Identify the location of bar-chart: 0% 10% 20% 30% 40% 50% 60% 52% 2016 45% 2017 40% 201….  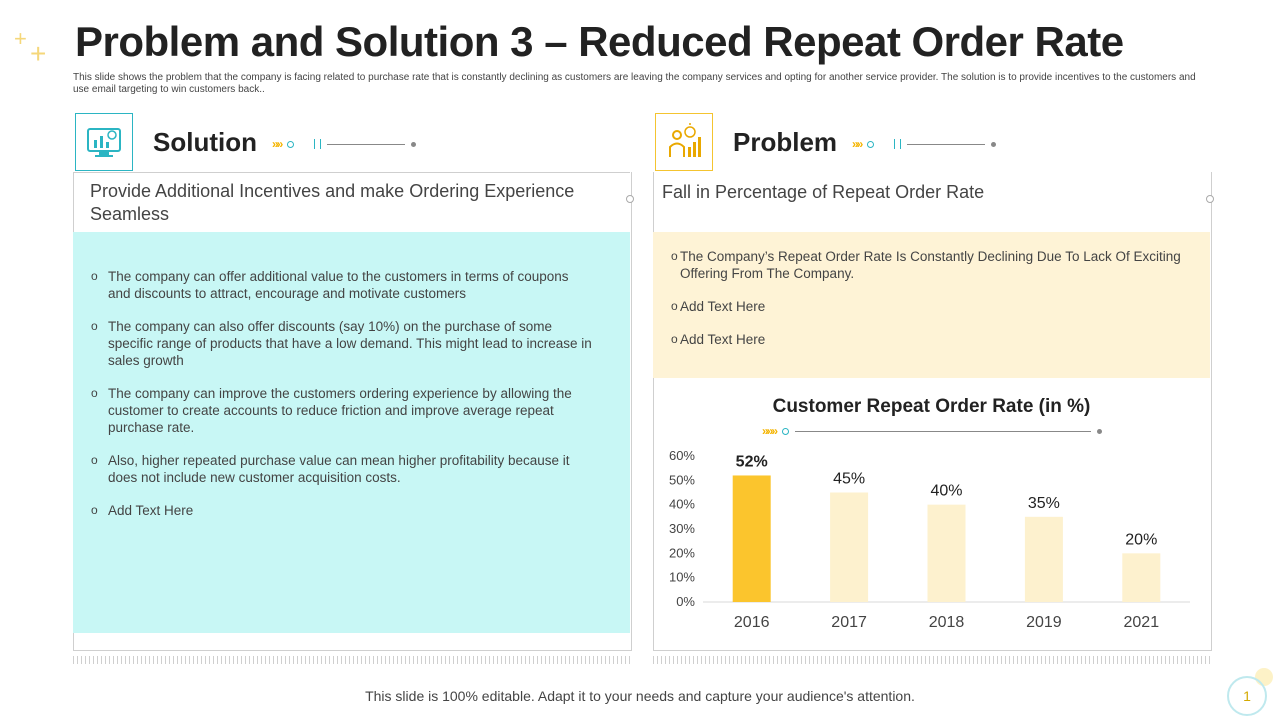
(929, 539).